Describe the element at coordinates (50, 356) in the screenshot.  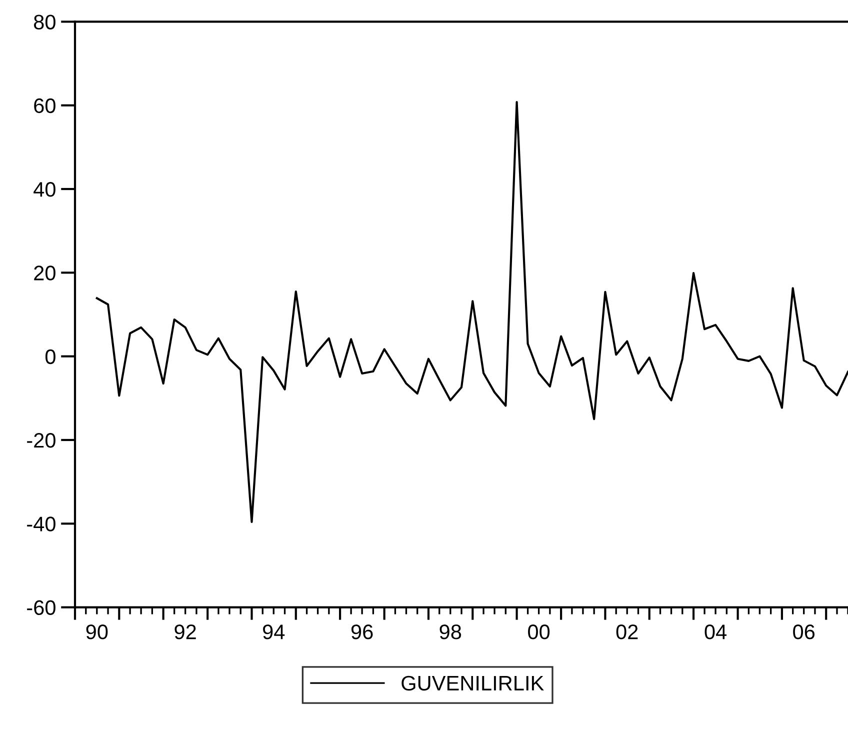
I see `y-tick-label: 0` at that location.